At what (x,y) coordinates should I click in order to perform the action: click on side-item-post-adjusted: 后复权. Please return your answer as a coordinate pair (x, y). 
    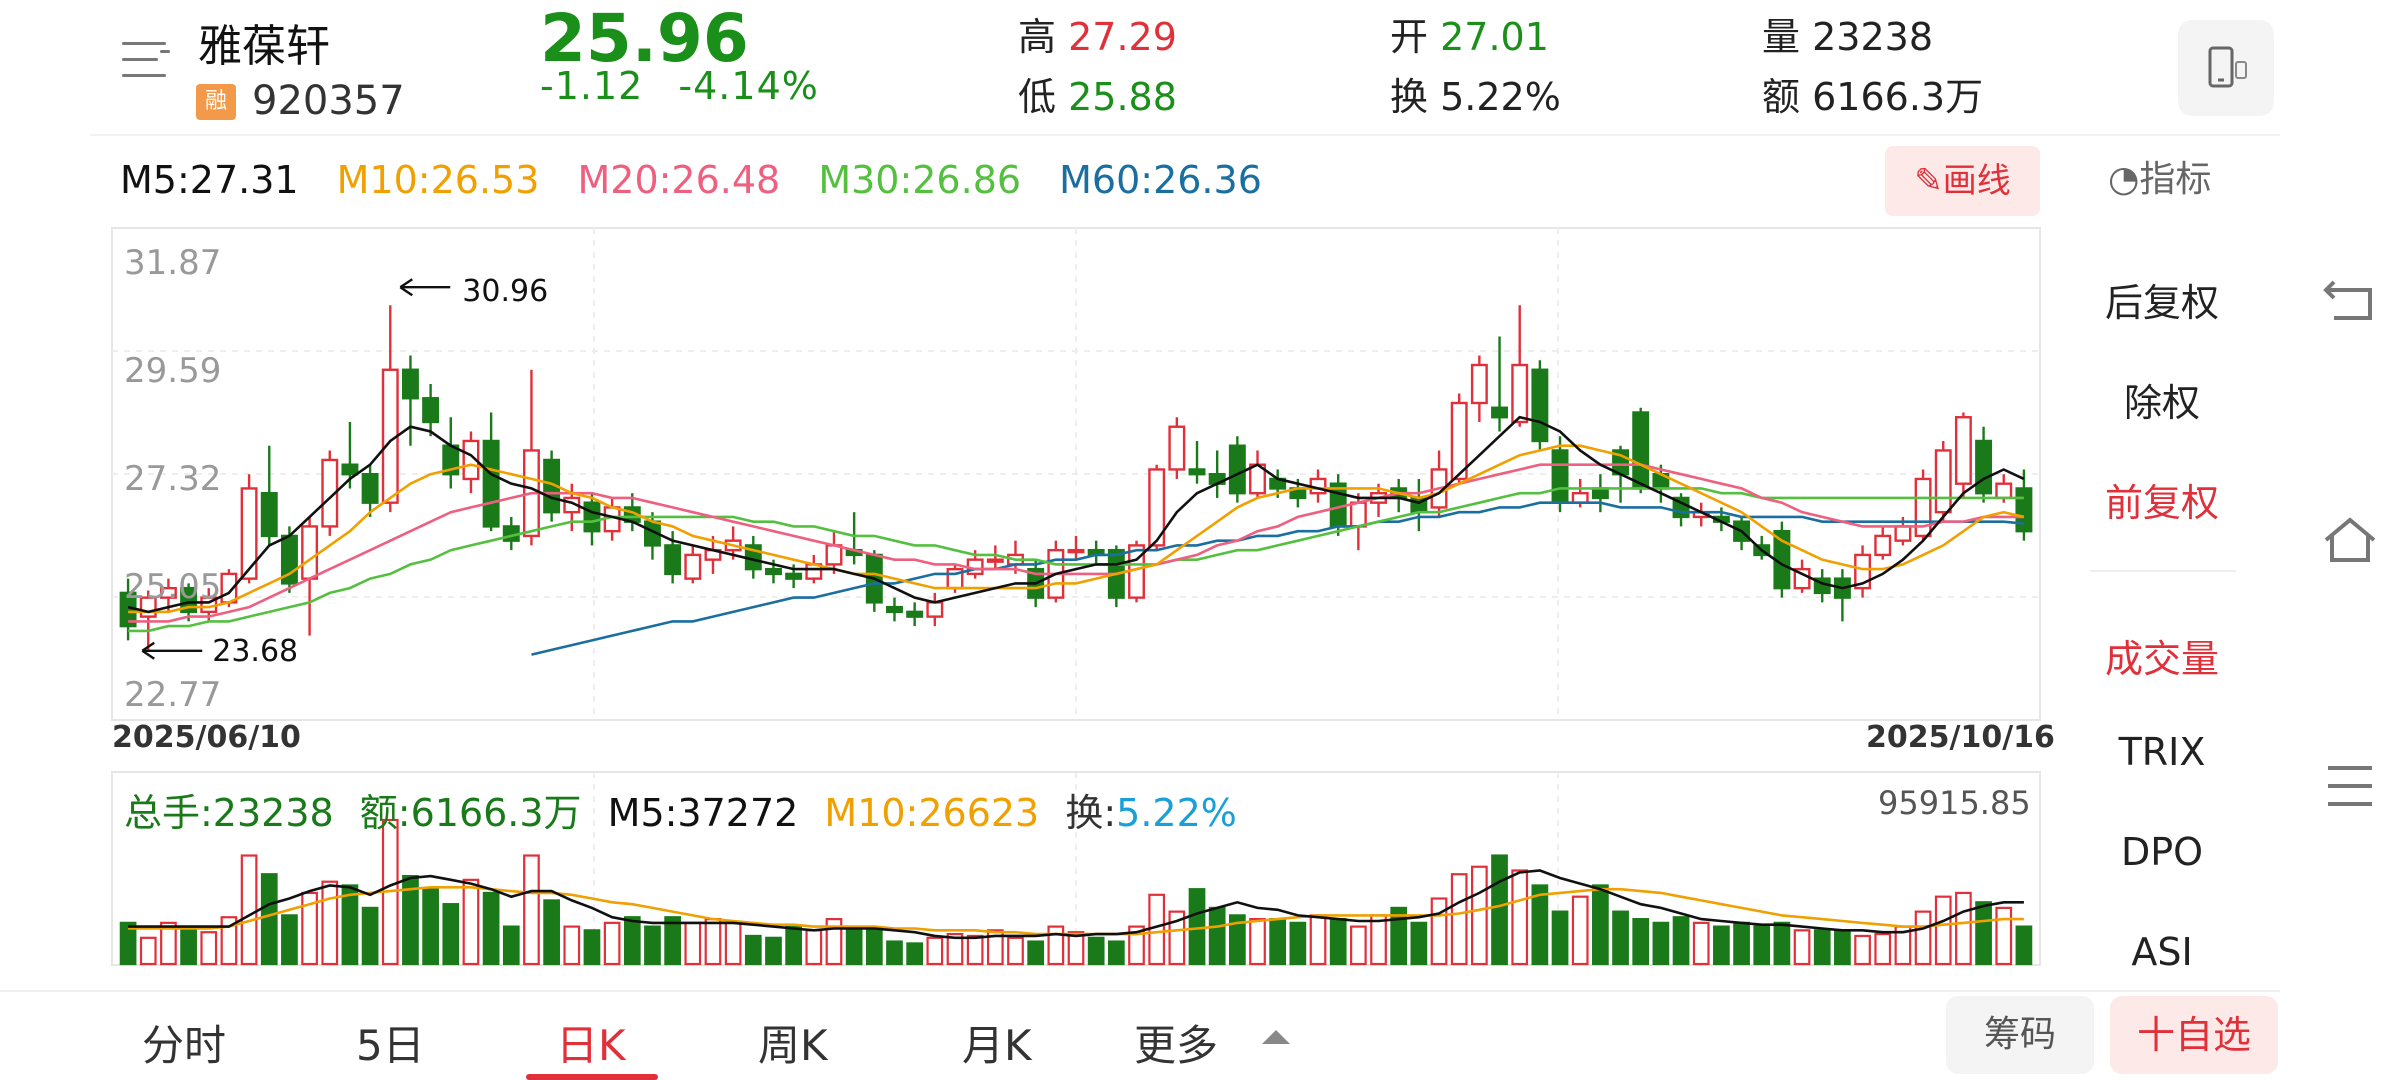
    Looking at the image, I should click on (2161, 303).